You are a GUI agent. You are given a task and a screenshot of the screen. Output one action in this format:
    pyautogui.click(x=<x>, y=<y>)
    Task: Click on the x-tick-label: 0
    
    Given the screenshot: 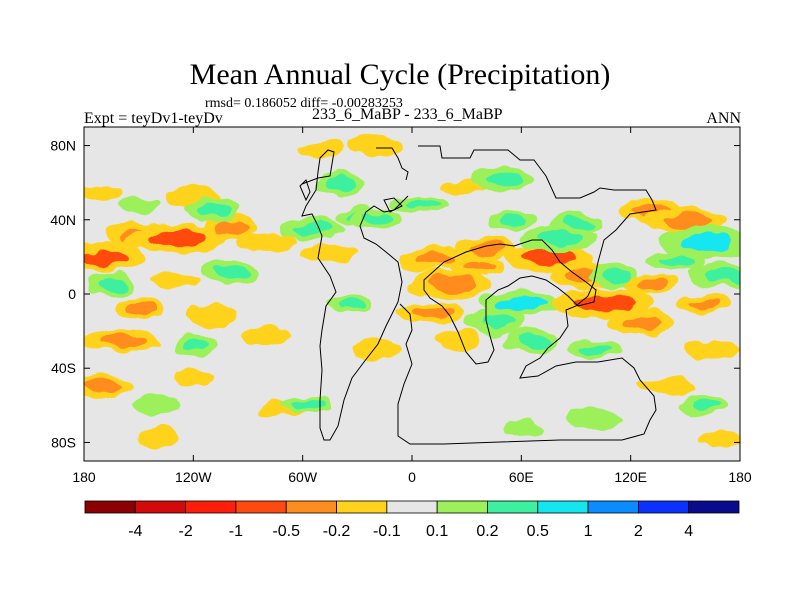 What is the action you would take?
    pyautogui.click(x=412, y=477)
    